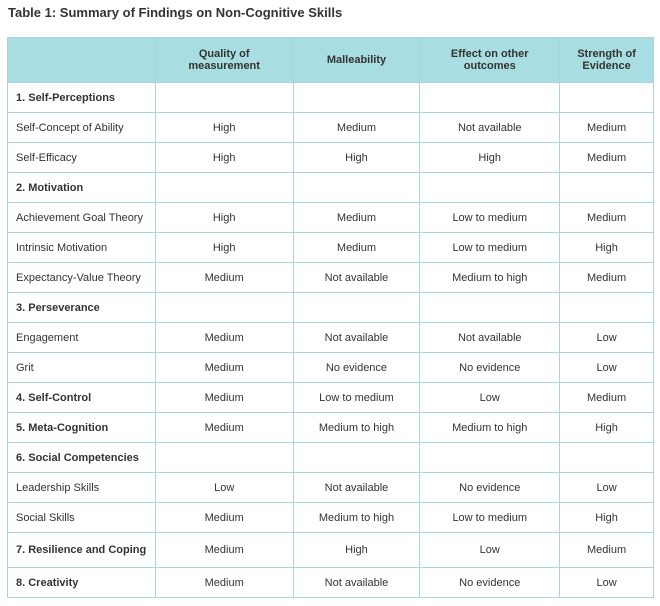 Image resolution: width=660 pixels, height=606 pixels. I want to click on row-label: 1. Self-Perceptions, so click(81, 97).